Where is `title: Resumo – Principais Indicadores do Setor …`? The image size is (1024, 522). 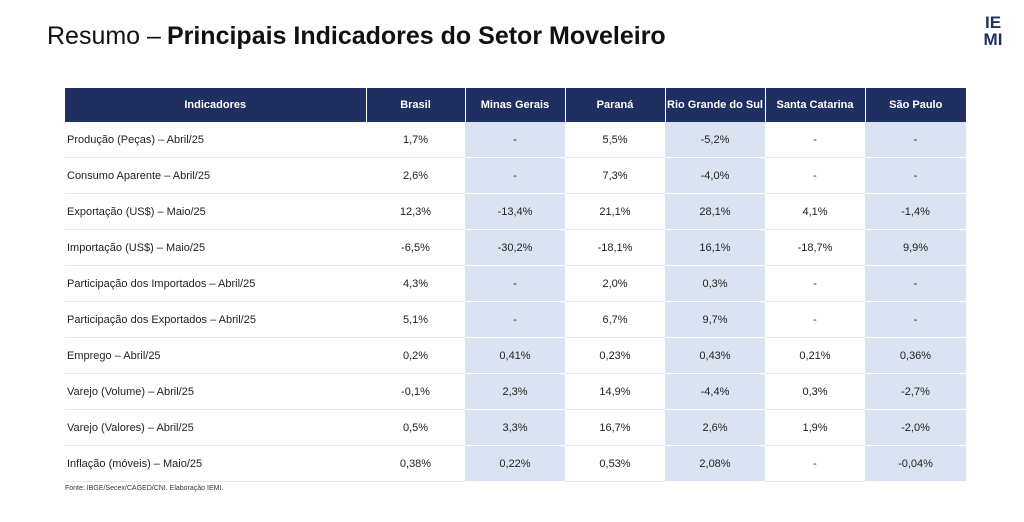 title: Resumo – Principais Indicadores do Setor … is located at coordinates (356, 36).